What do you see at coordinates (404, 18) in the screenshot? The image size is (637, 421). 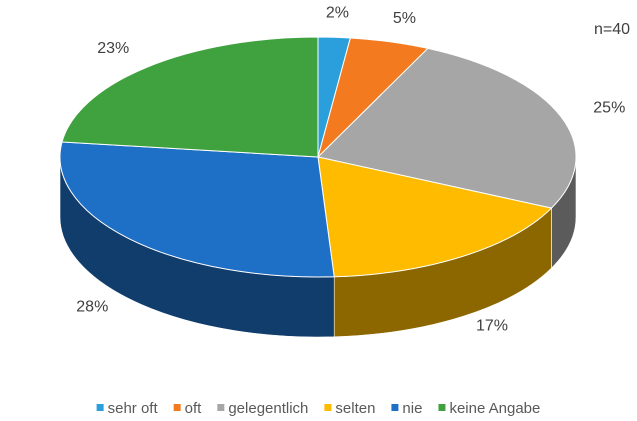 I see `data-label: 5%` at bounding box center [404, 18].